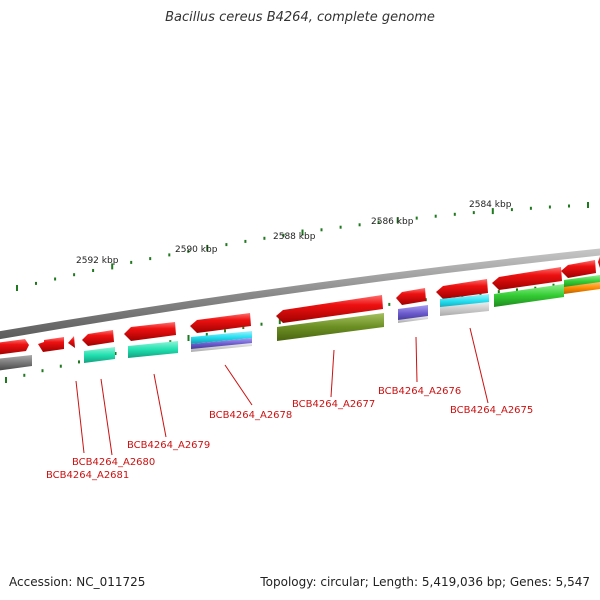 The image size is (600, 600). I want to click on accession-text: Accession: NC_011725, so click(77, 582).